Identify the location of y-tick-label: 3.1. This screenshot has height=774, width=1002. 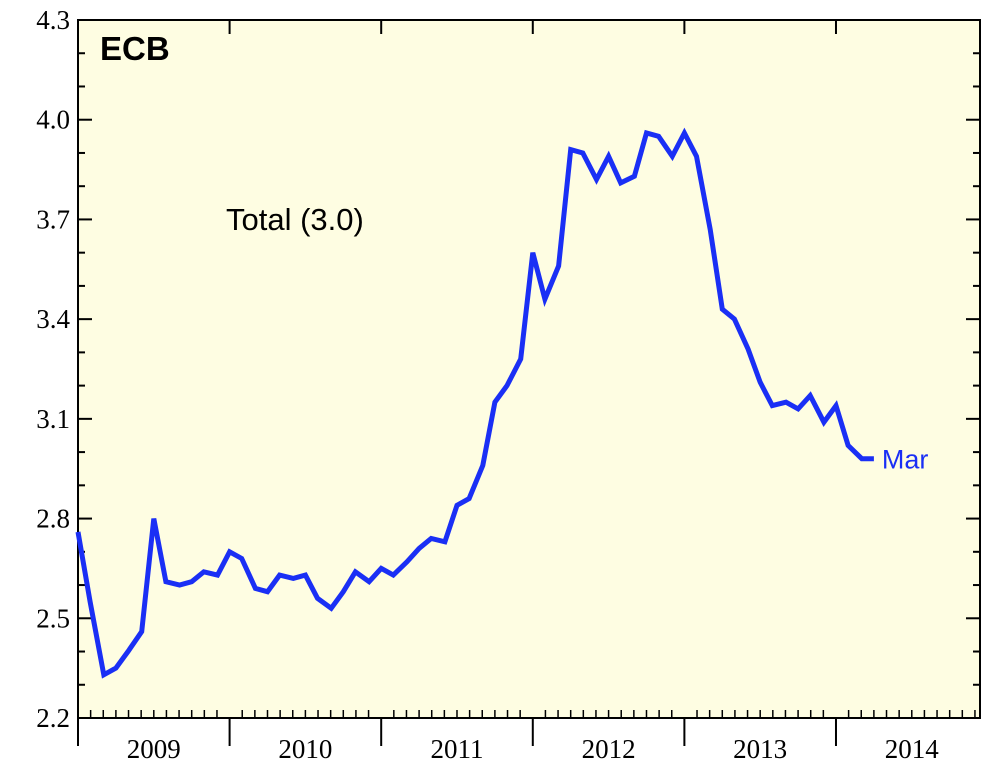
(53, 419).